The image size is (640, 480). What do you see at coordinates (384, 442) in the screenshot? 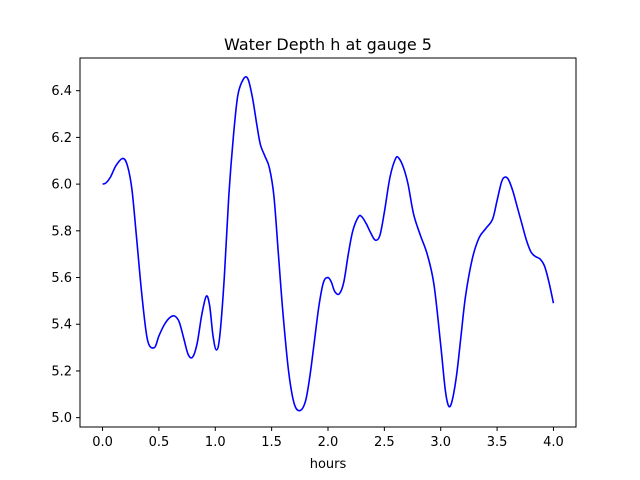
I see `x-tick-label: 2.5` at bounding box center [384, 442].